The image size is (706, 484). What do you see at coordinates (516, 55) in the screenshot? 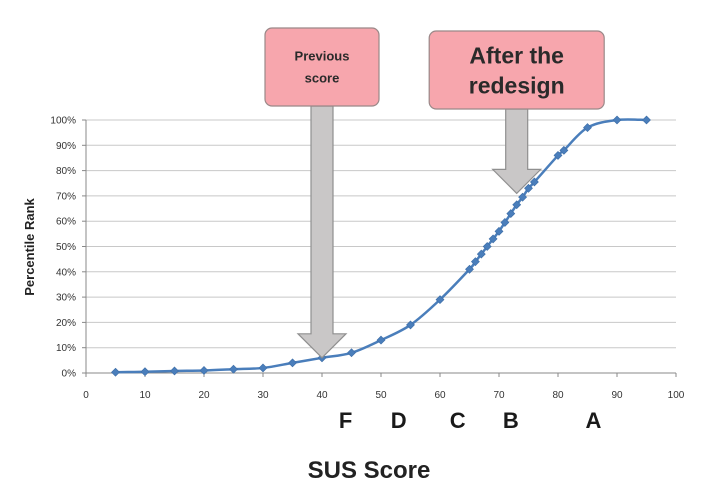
I see `callout-text: After the` at bounding box center [516, 55].